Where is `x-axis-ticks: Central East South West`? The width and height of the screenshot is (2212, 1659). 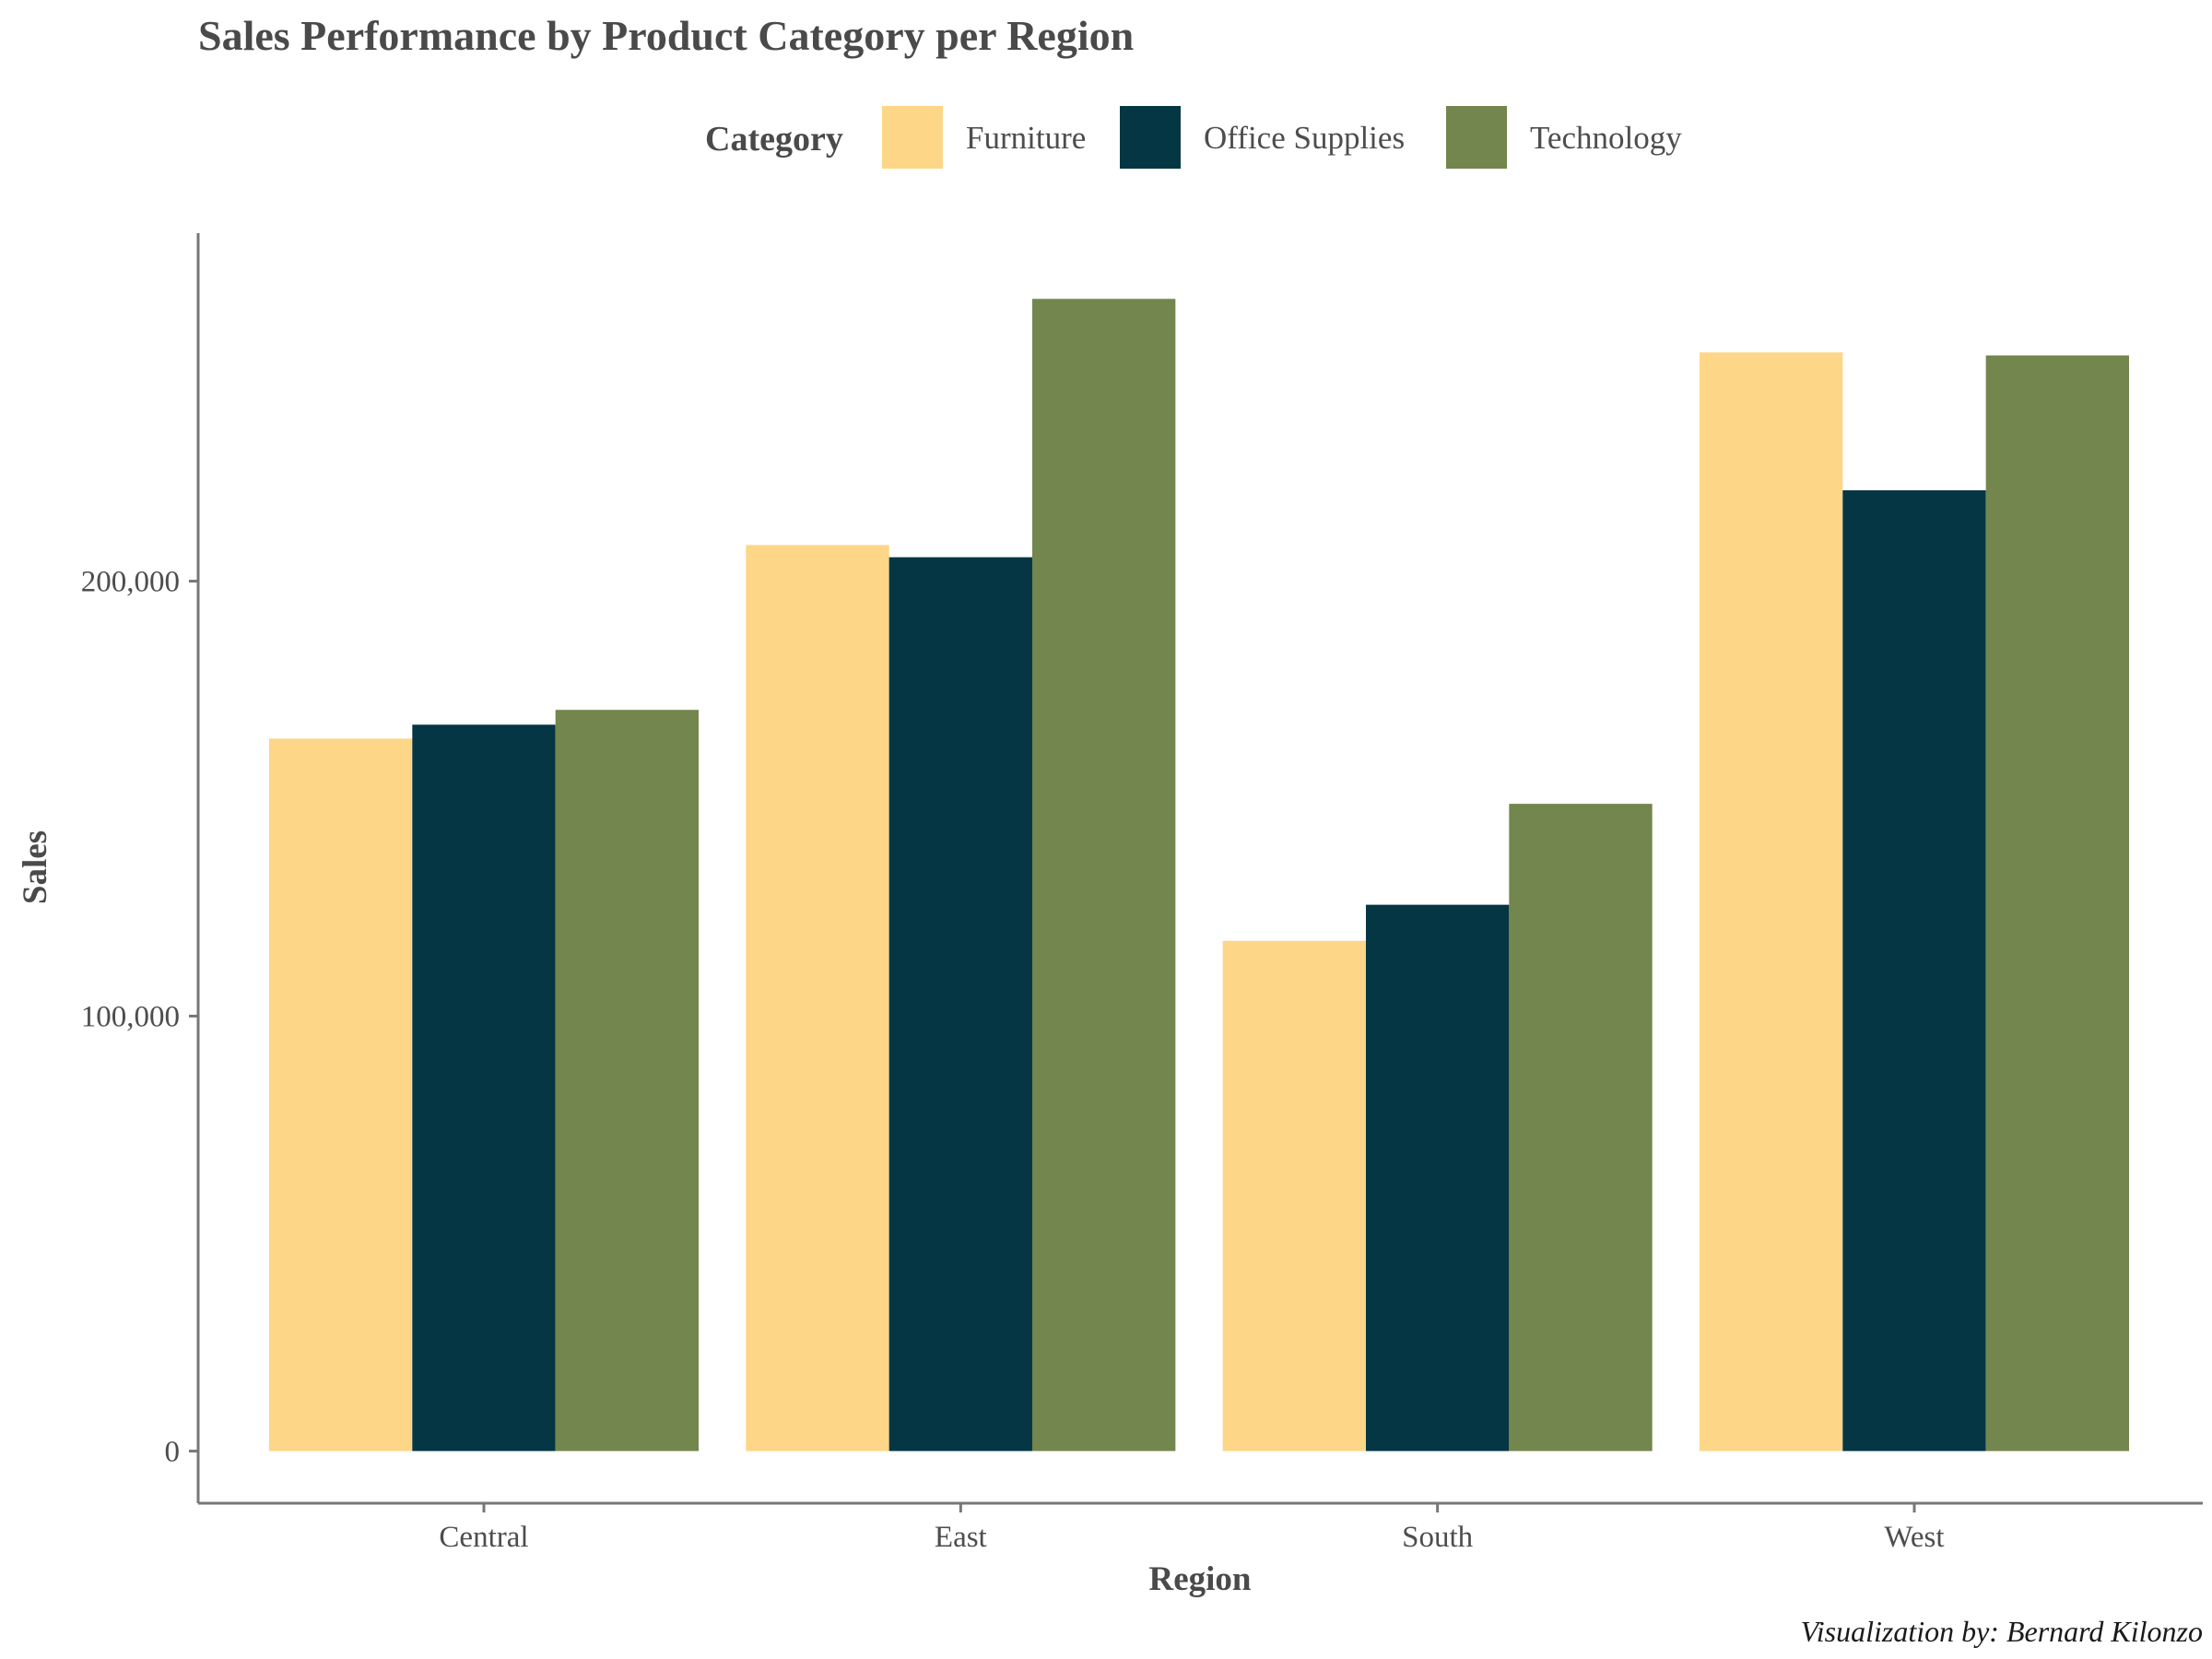 x-axis-ticks: Central East South West is located at coordinates (1192, 1528).